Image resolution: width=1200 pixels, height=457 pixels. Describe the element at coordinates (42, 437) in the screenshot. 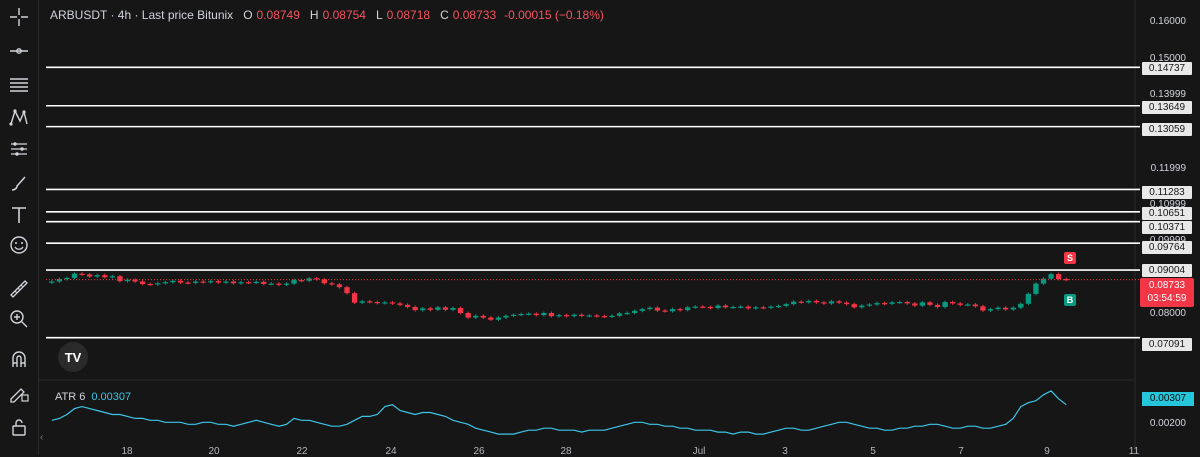

I see `scroll-left-button: ‹` at that location.